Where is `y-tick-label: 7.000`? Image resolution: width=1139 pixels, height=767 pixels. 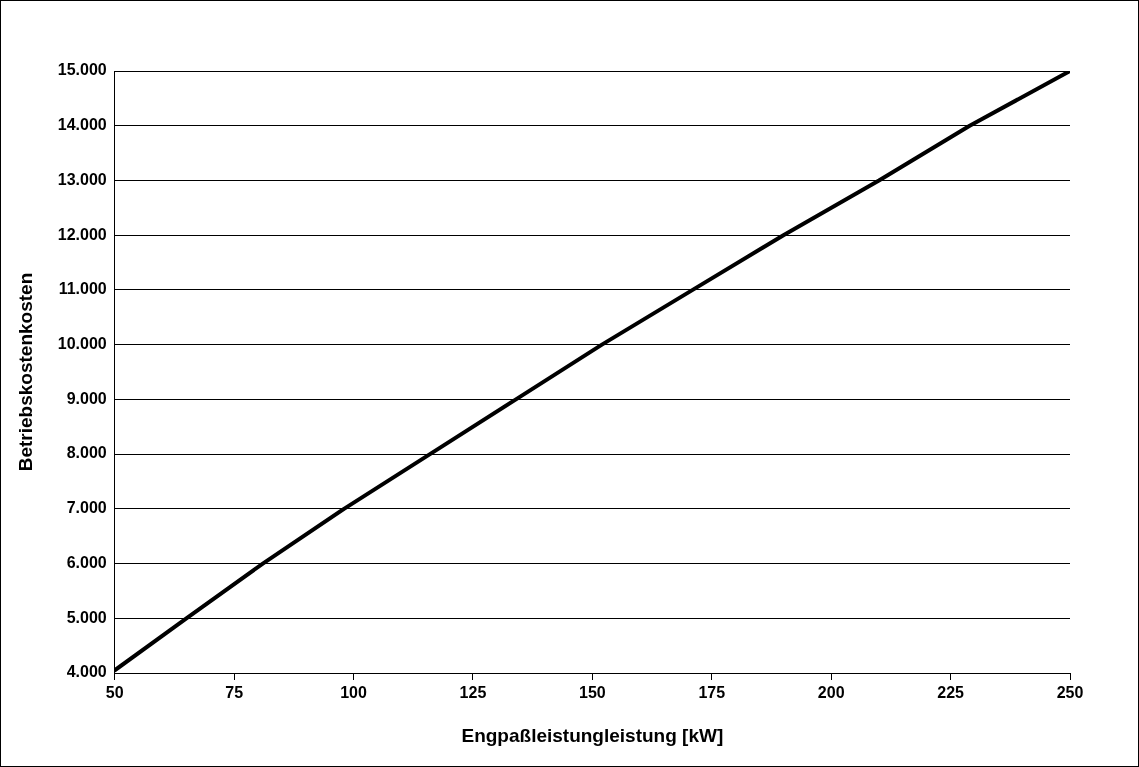
y-tick-label: 7.000 is located at coordinates (86, 508).